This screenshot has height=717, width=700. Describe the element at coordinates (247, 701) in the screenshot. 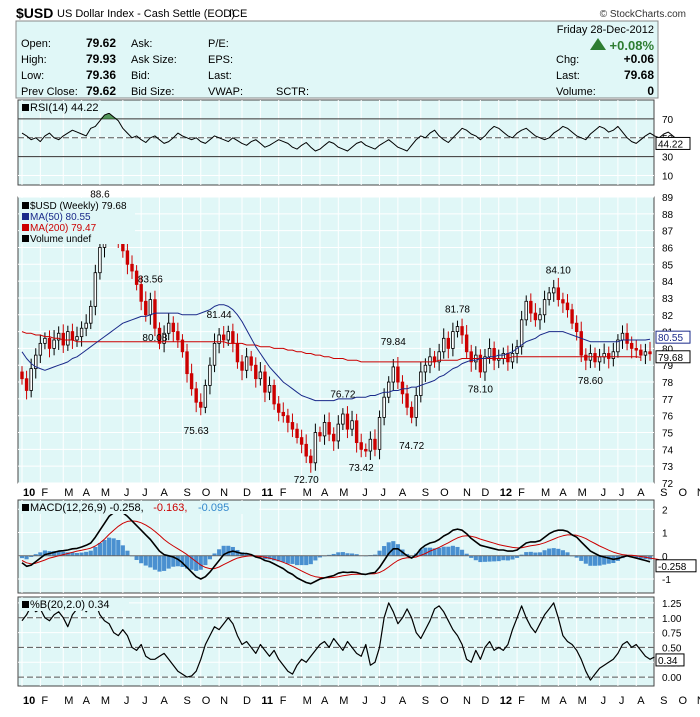

I see `x-axis-label: D` at that location.